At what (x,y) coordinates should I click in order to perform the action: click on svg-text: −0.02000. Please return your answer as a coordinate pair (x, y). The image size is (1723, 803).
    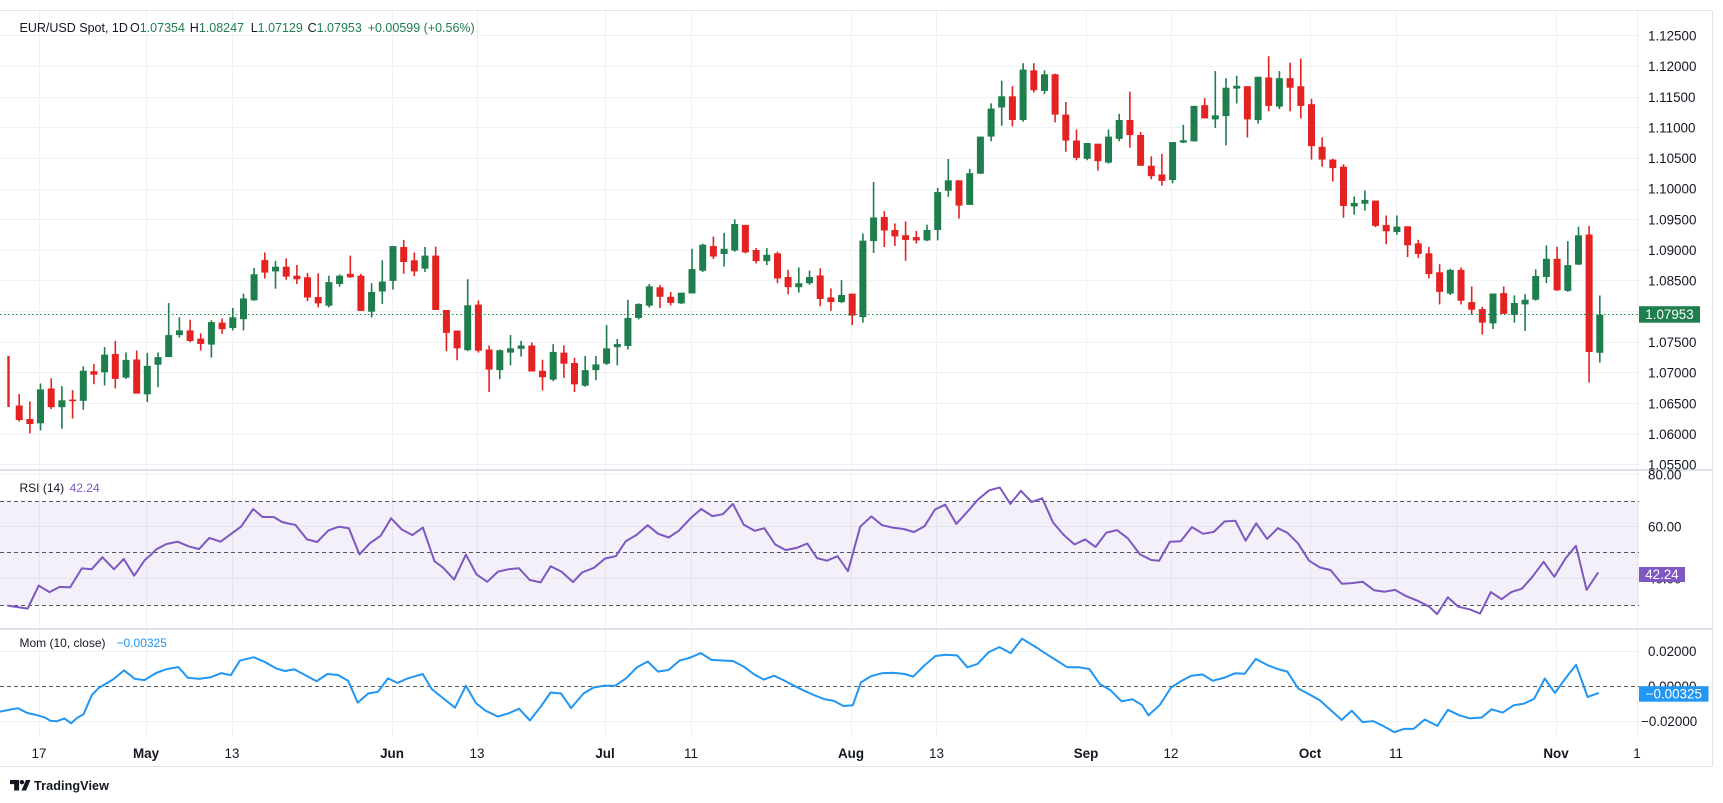
    Looking at the image, I should click on (1669, 721).